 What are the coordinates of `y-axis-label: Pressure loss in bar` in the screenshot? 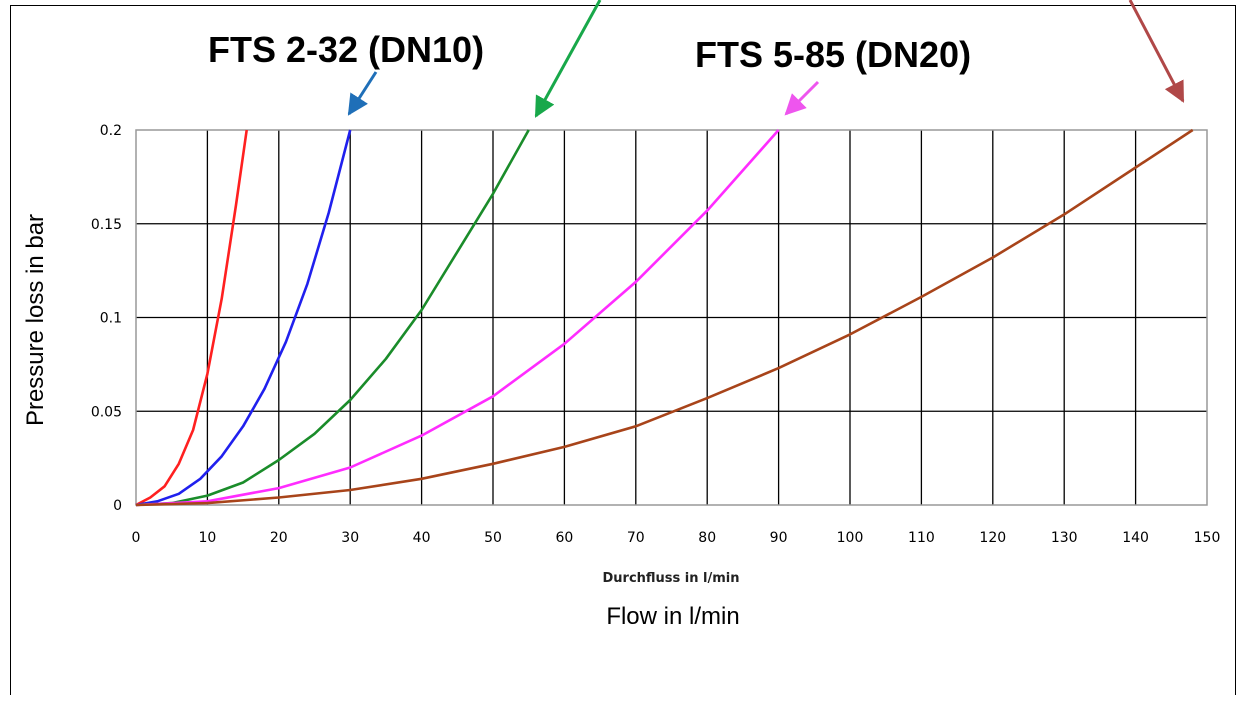 It's located at (35, 320).